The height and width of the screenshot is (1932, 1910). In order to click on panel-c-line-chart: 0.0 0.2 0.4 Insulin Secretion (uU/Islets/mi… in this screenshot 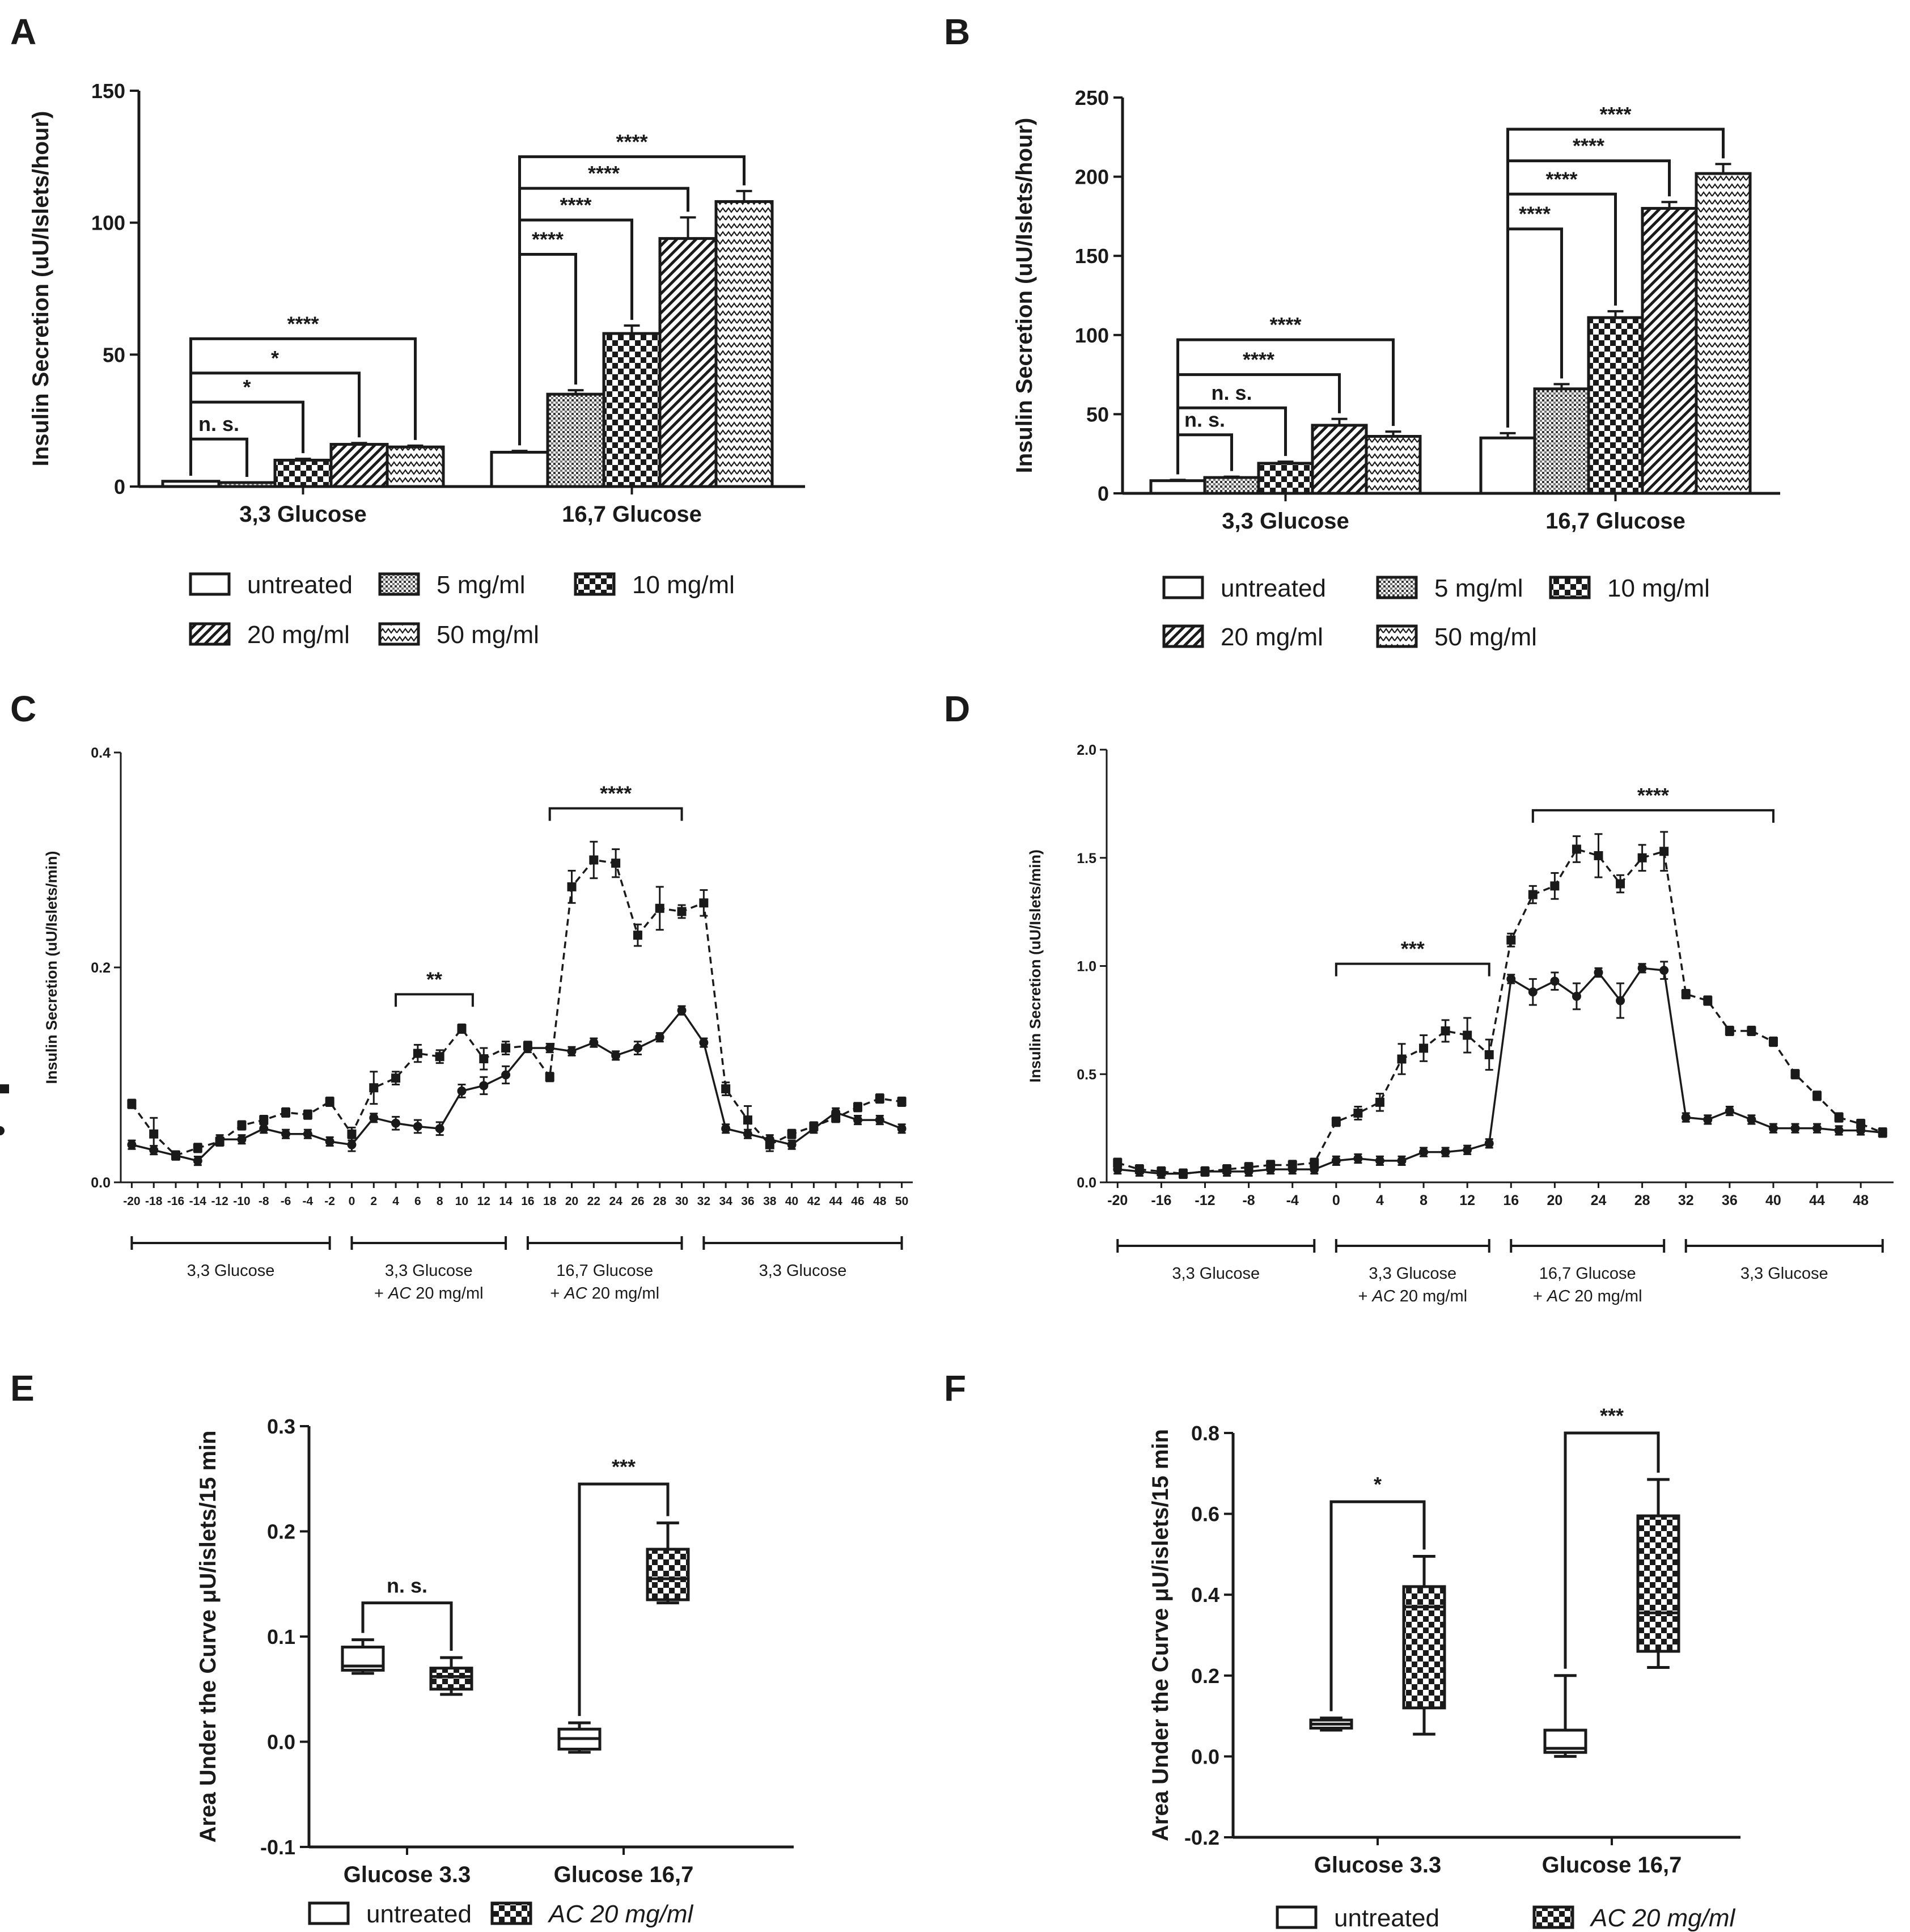, I will do `click(456, 1024)`.